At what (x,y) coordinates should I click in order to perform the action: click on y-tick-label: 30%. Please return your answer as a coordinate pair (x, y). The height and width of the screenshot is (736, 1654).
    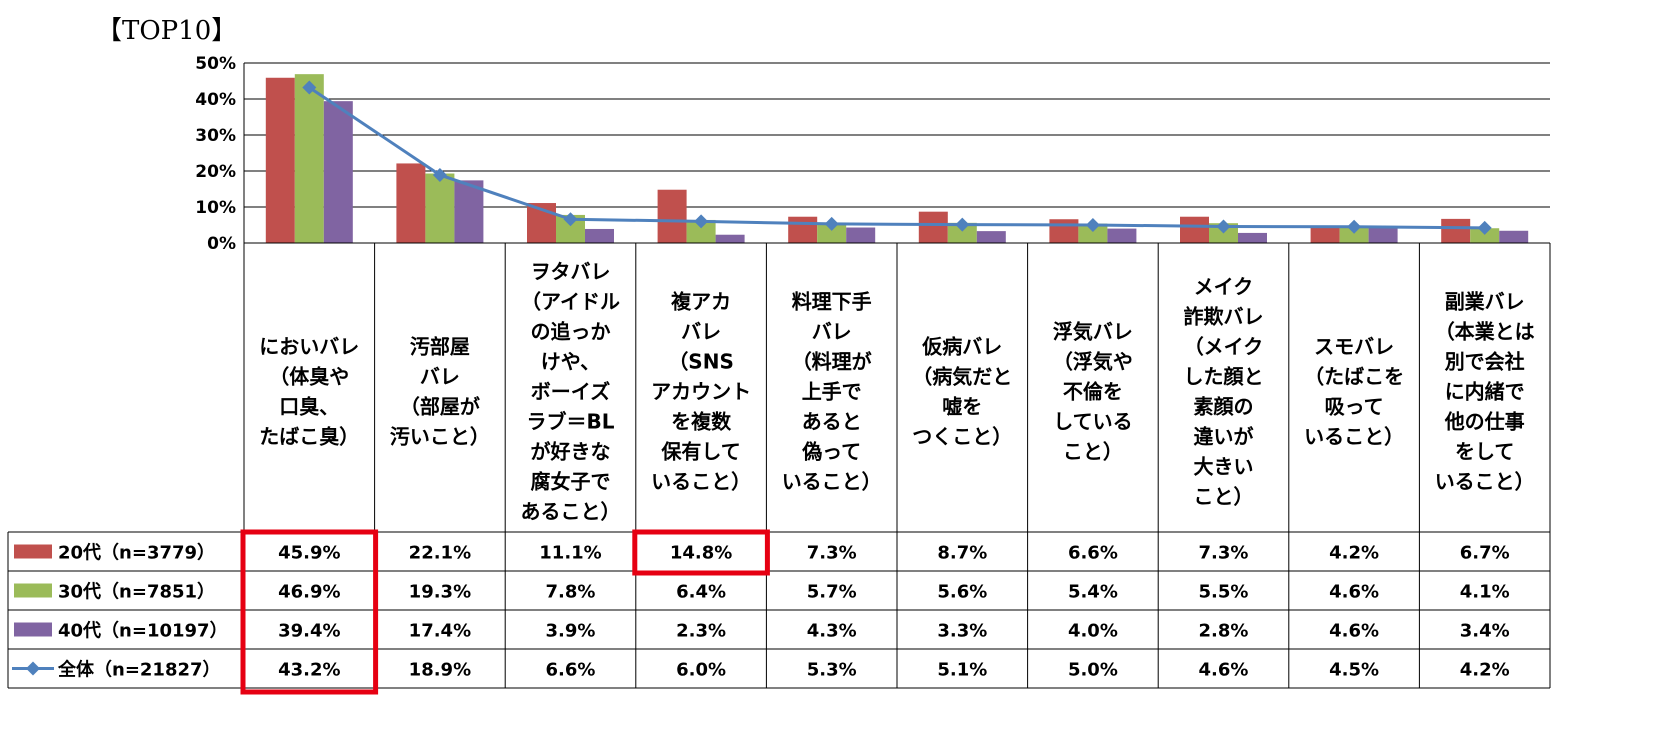
    Looking at the image, I should click on (215, 136).